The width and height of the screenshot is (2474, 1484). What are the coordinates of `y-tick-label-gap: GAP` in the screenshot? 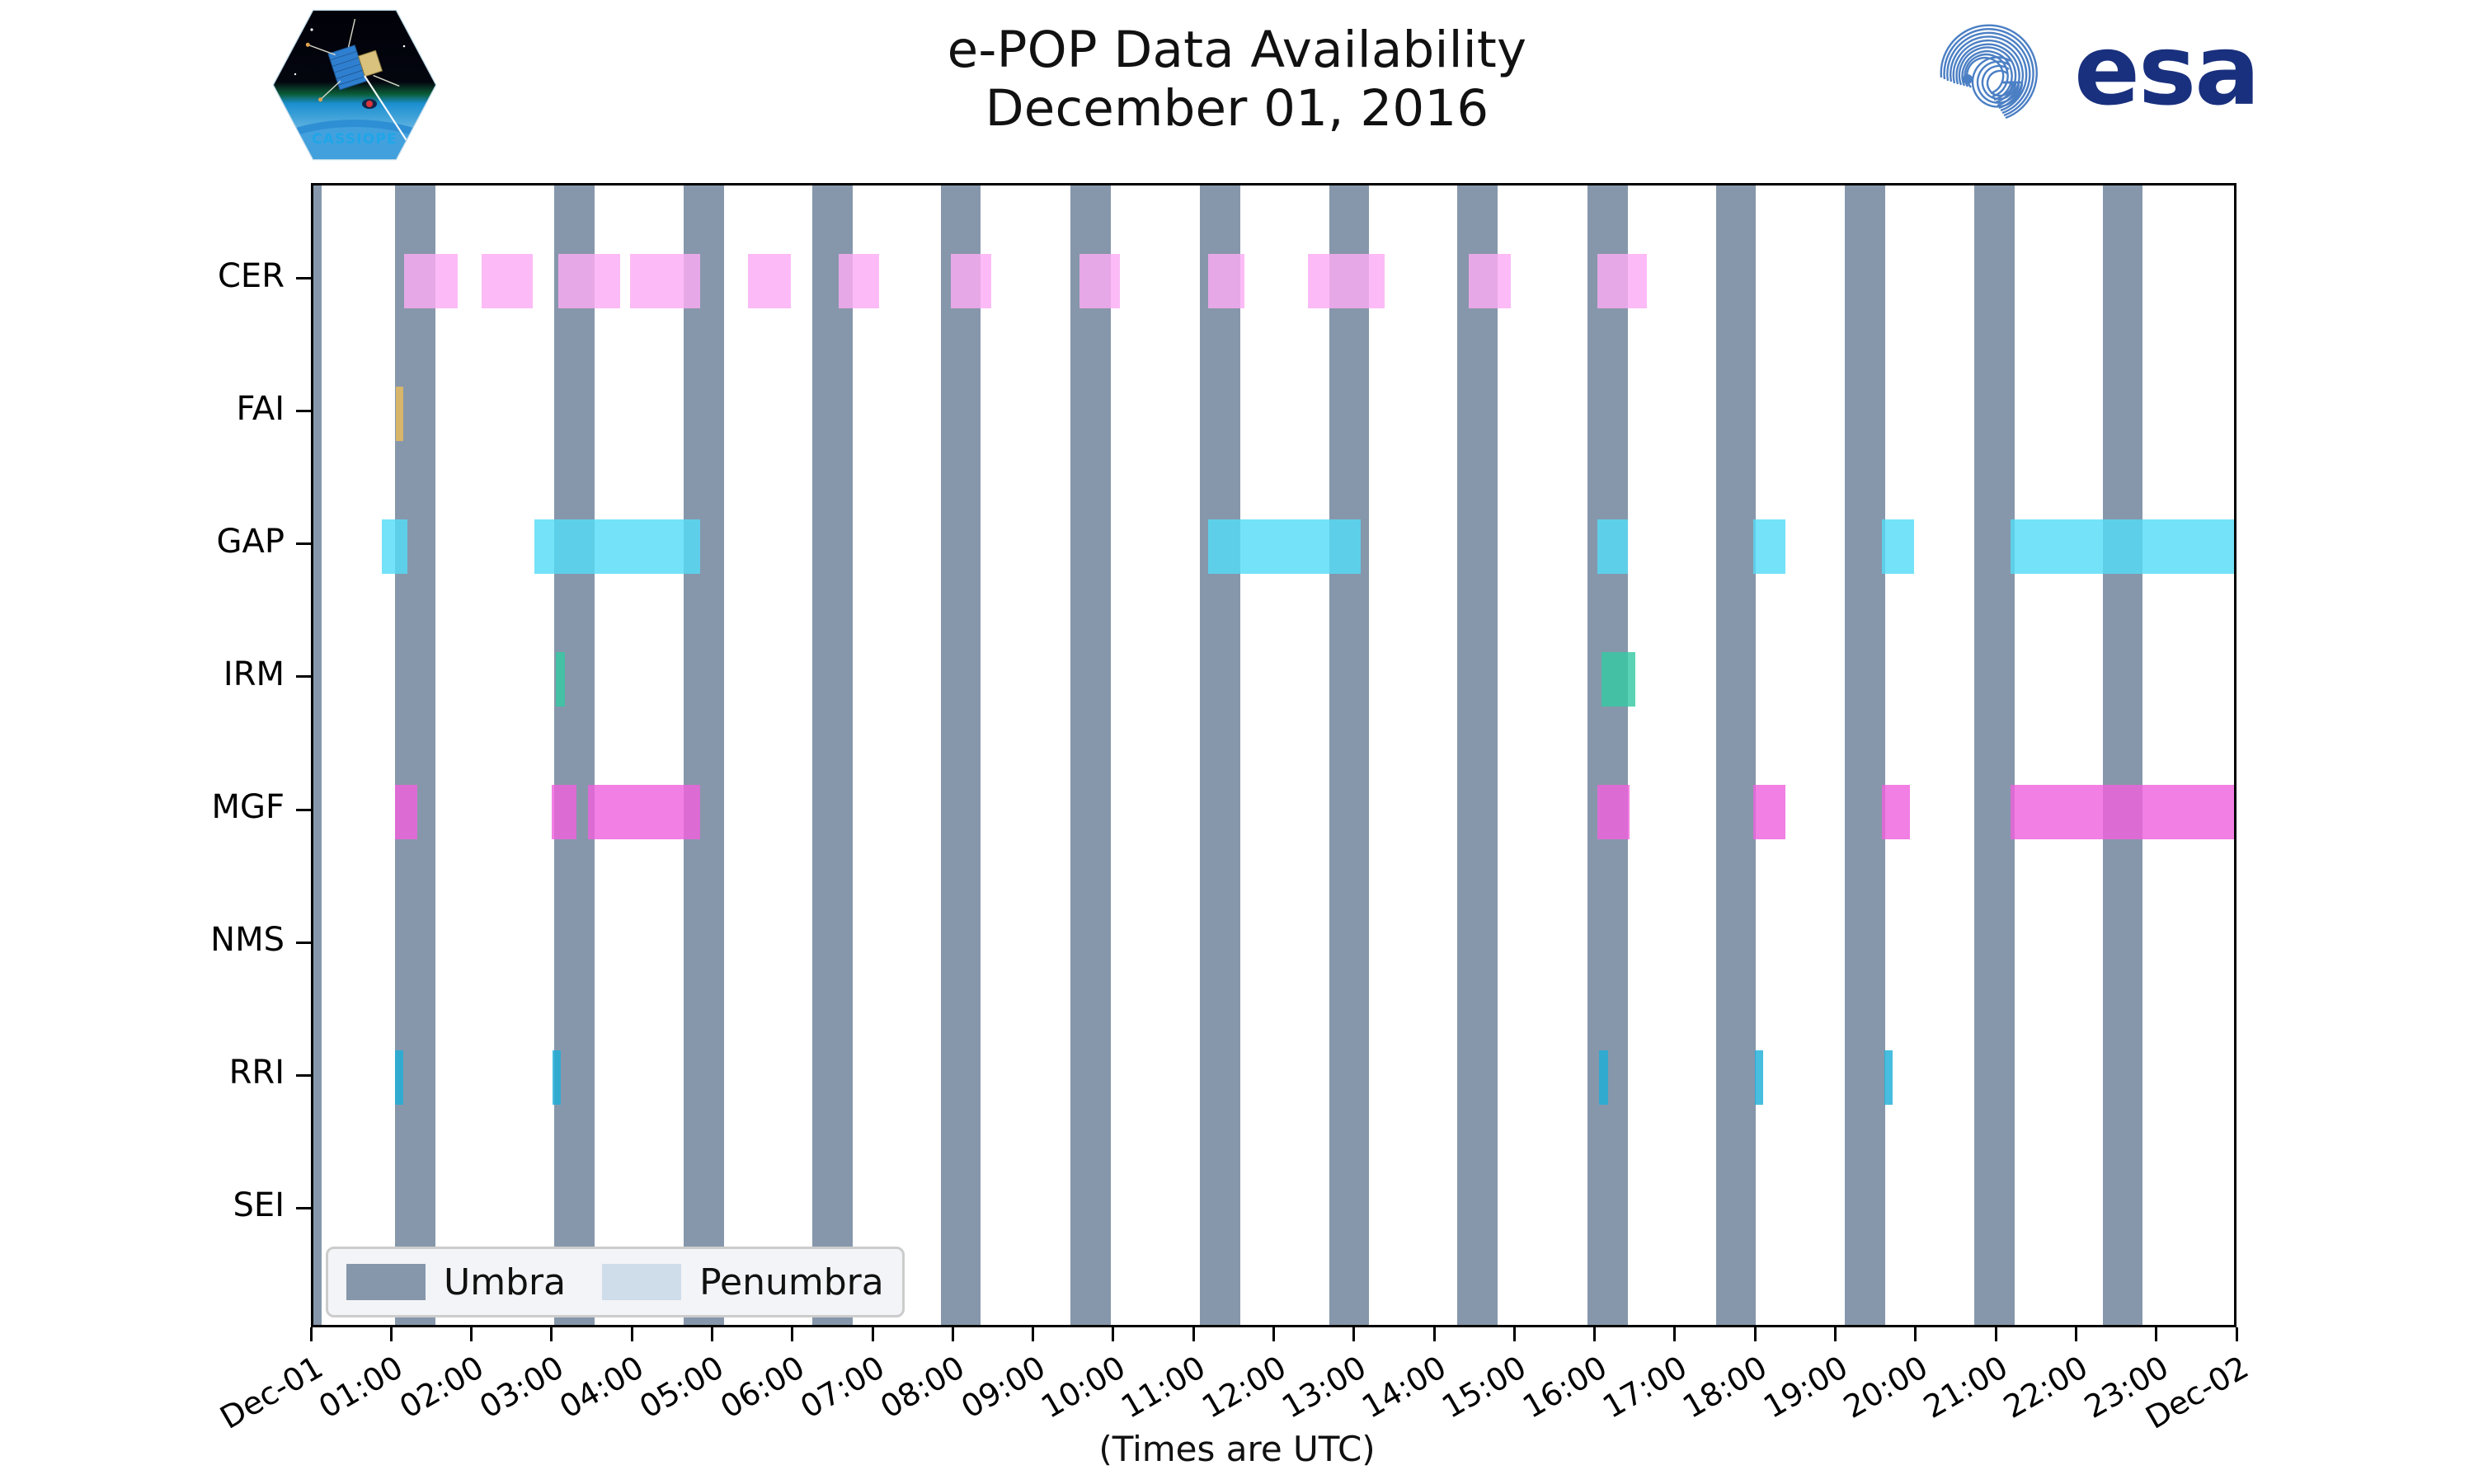 It's located at (250, 541).